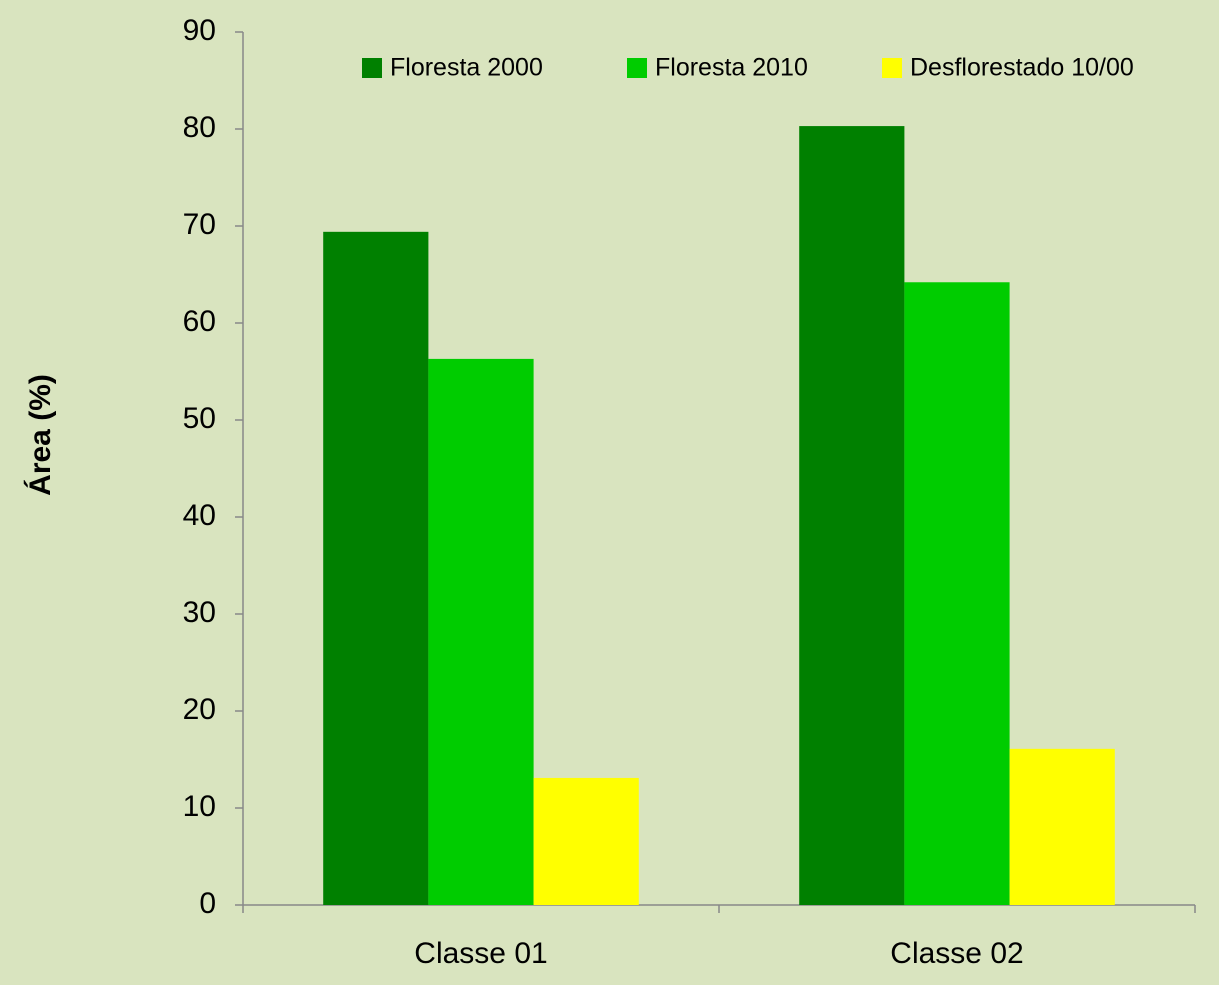 The width and height of the screenshot is (1219, 985). What do you see at coordinates (199, 321) in the screenshot?
I see `y-tick-label: 60` at bounding box center [199, 321].